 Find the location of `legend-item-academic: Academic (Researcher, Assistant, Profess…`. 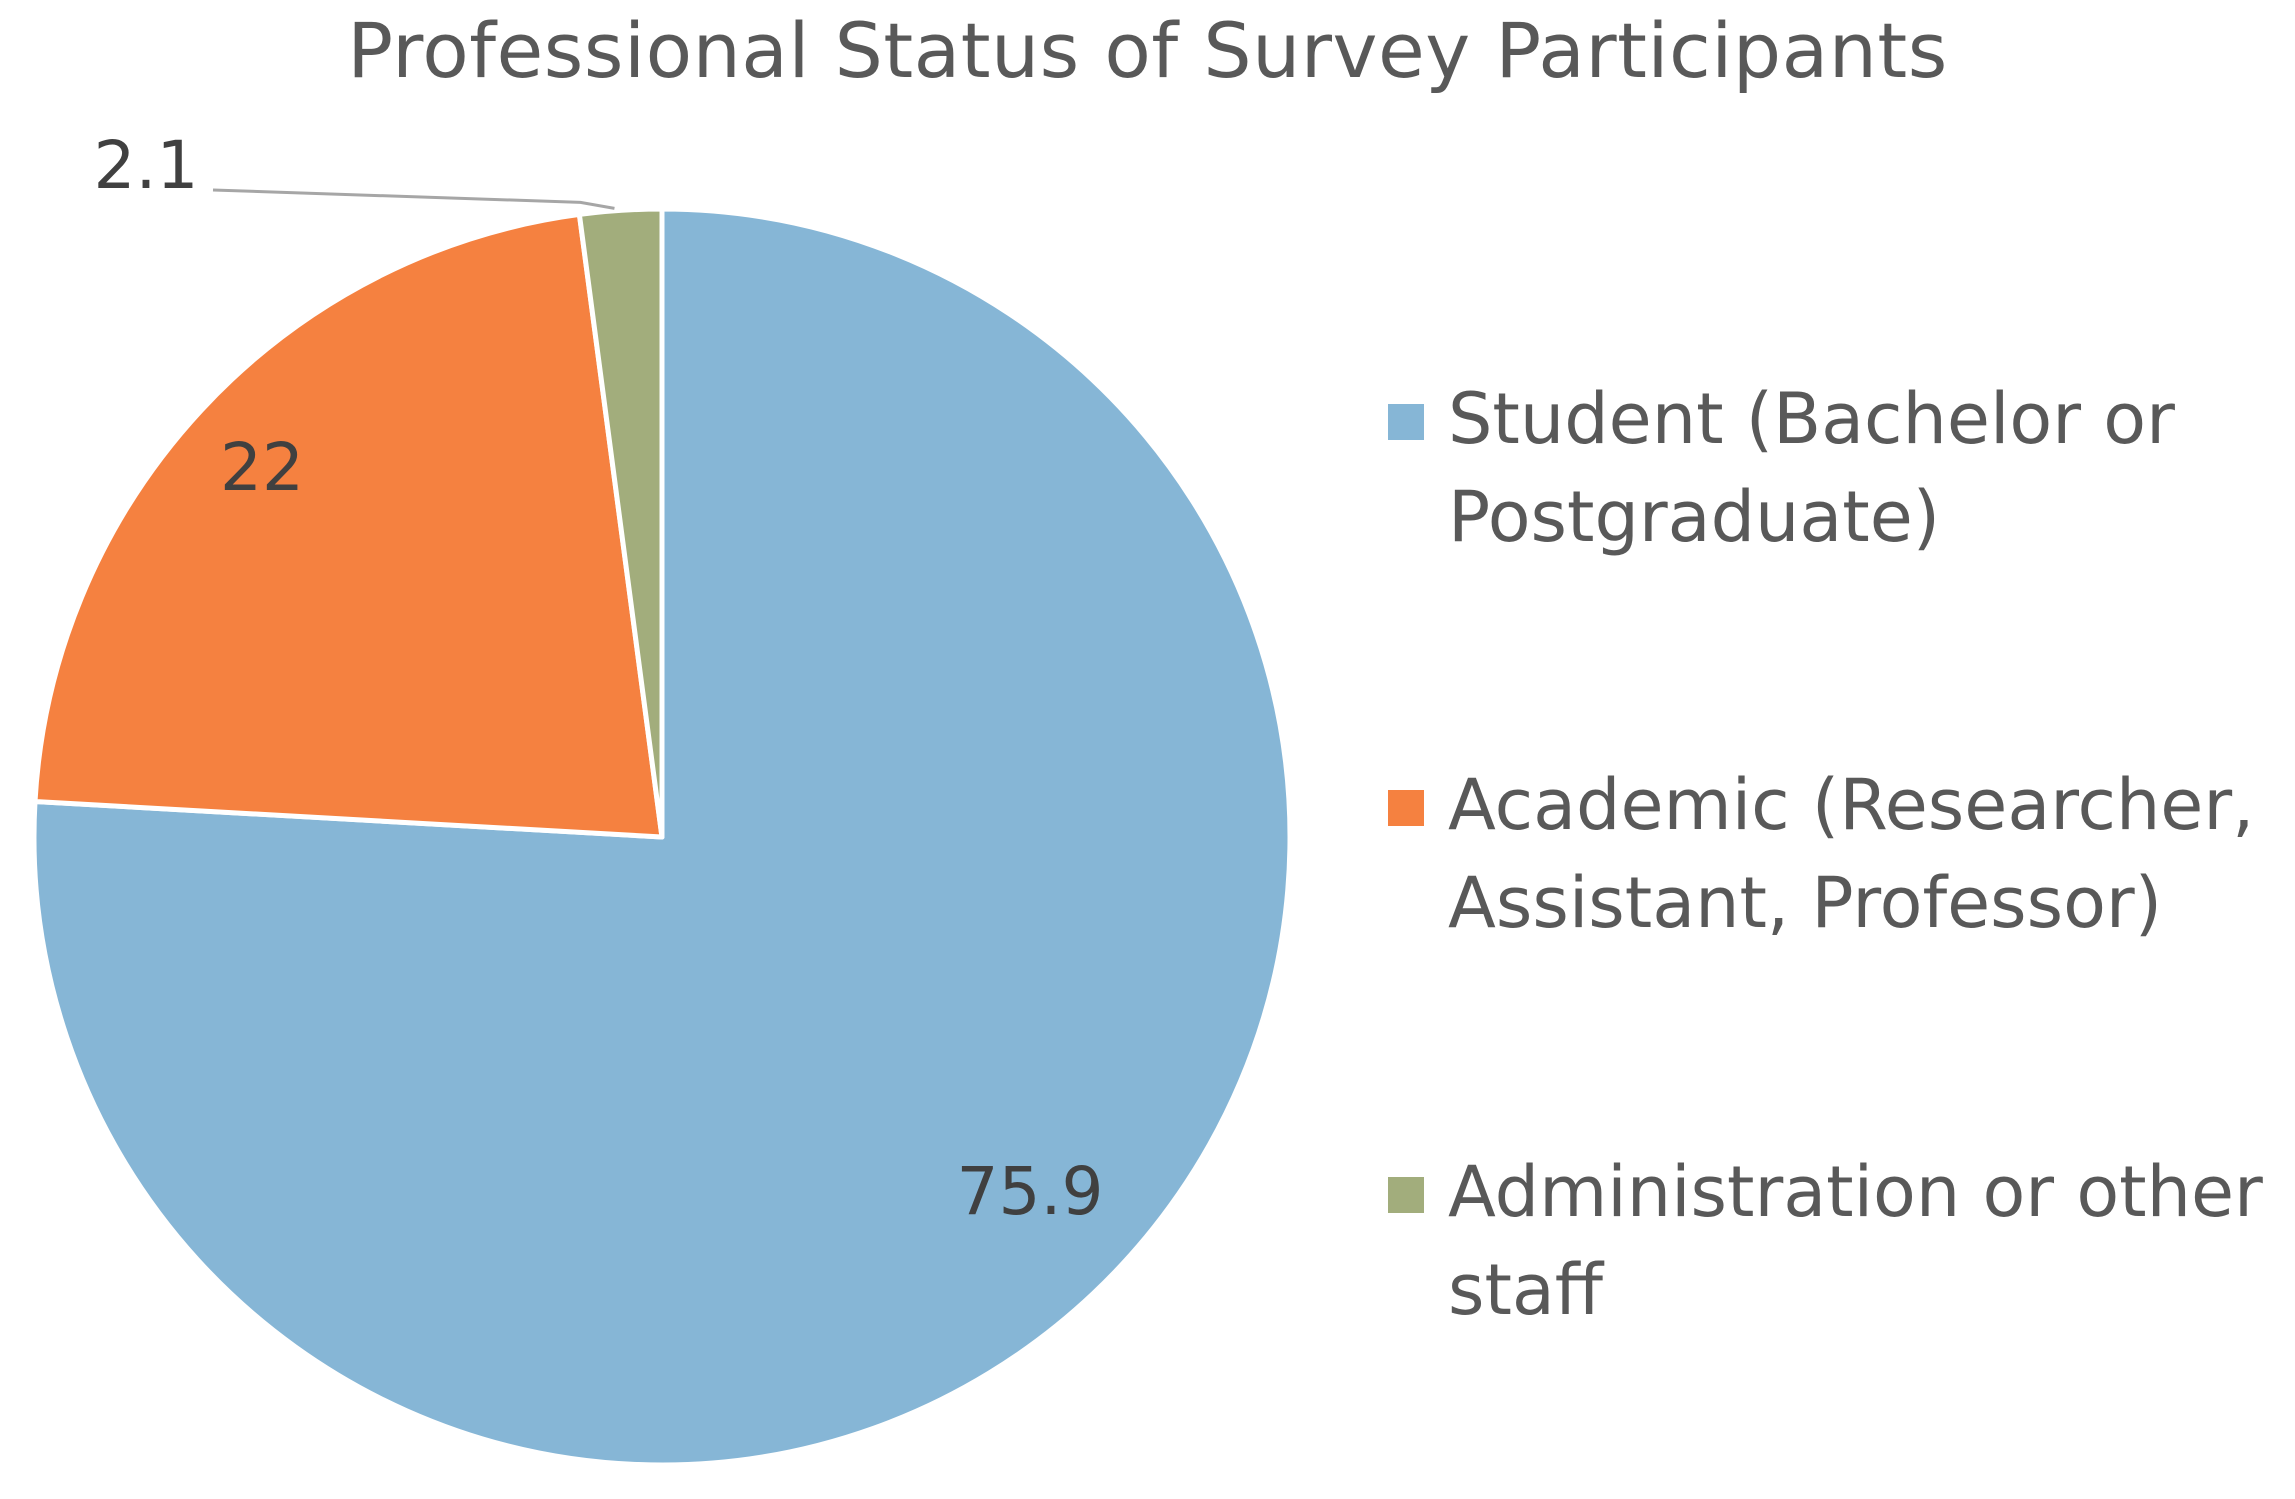

legend-item-academic: Academic (Researcher, Assistant, Profess… is located at coordinates (1838, 854).